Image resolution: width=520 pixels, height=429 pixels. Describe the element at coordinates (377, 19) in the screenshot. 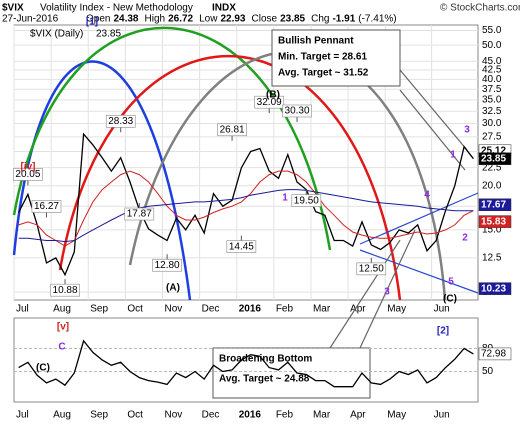

I see `change-percent: (-7.41%)` at that location.